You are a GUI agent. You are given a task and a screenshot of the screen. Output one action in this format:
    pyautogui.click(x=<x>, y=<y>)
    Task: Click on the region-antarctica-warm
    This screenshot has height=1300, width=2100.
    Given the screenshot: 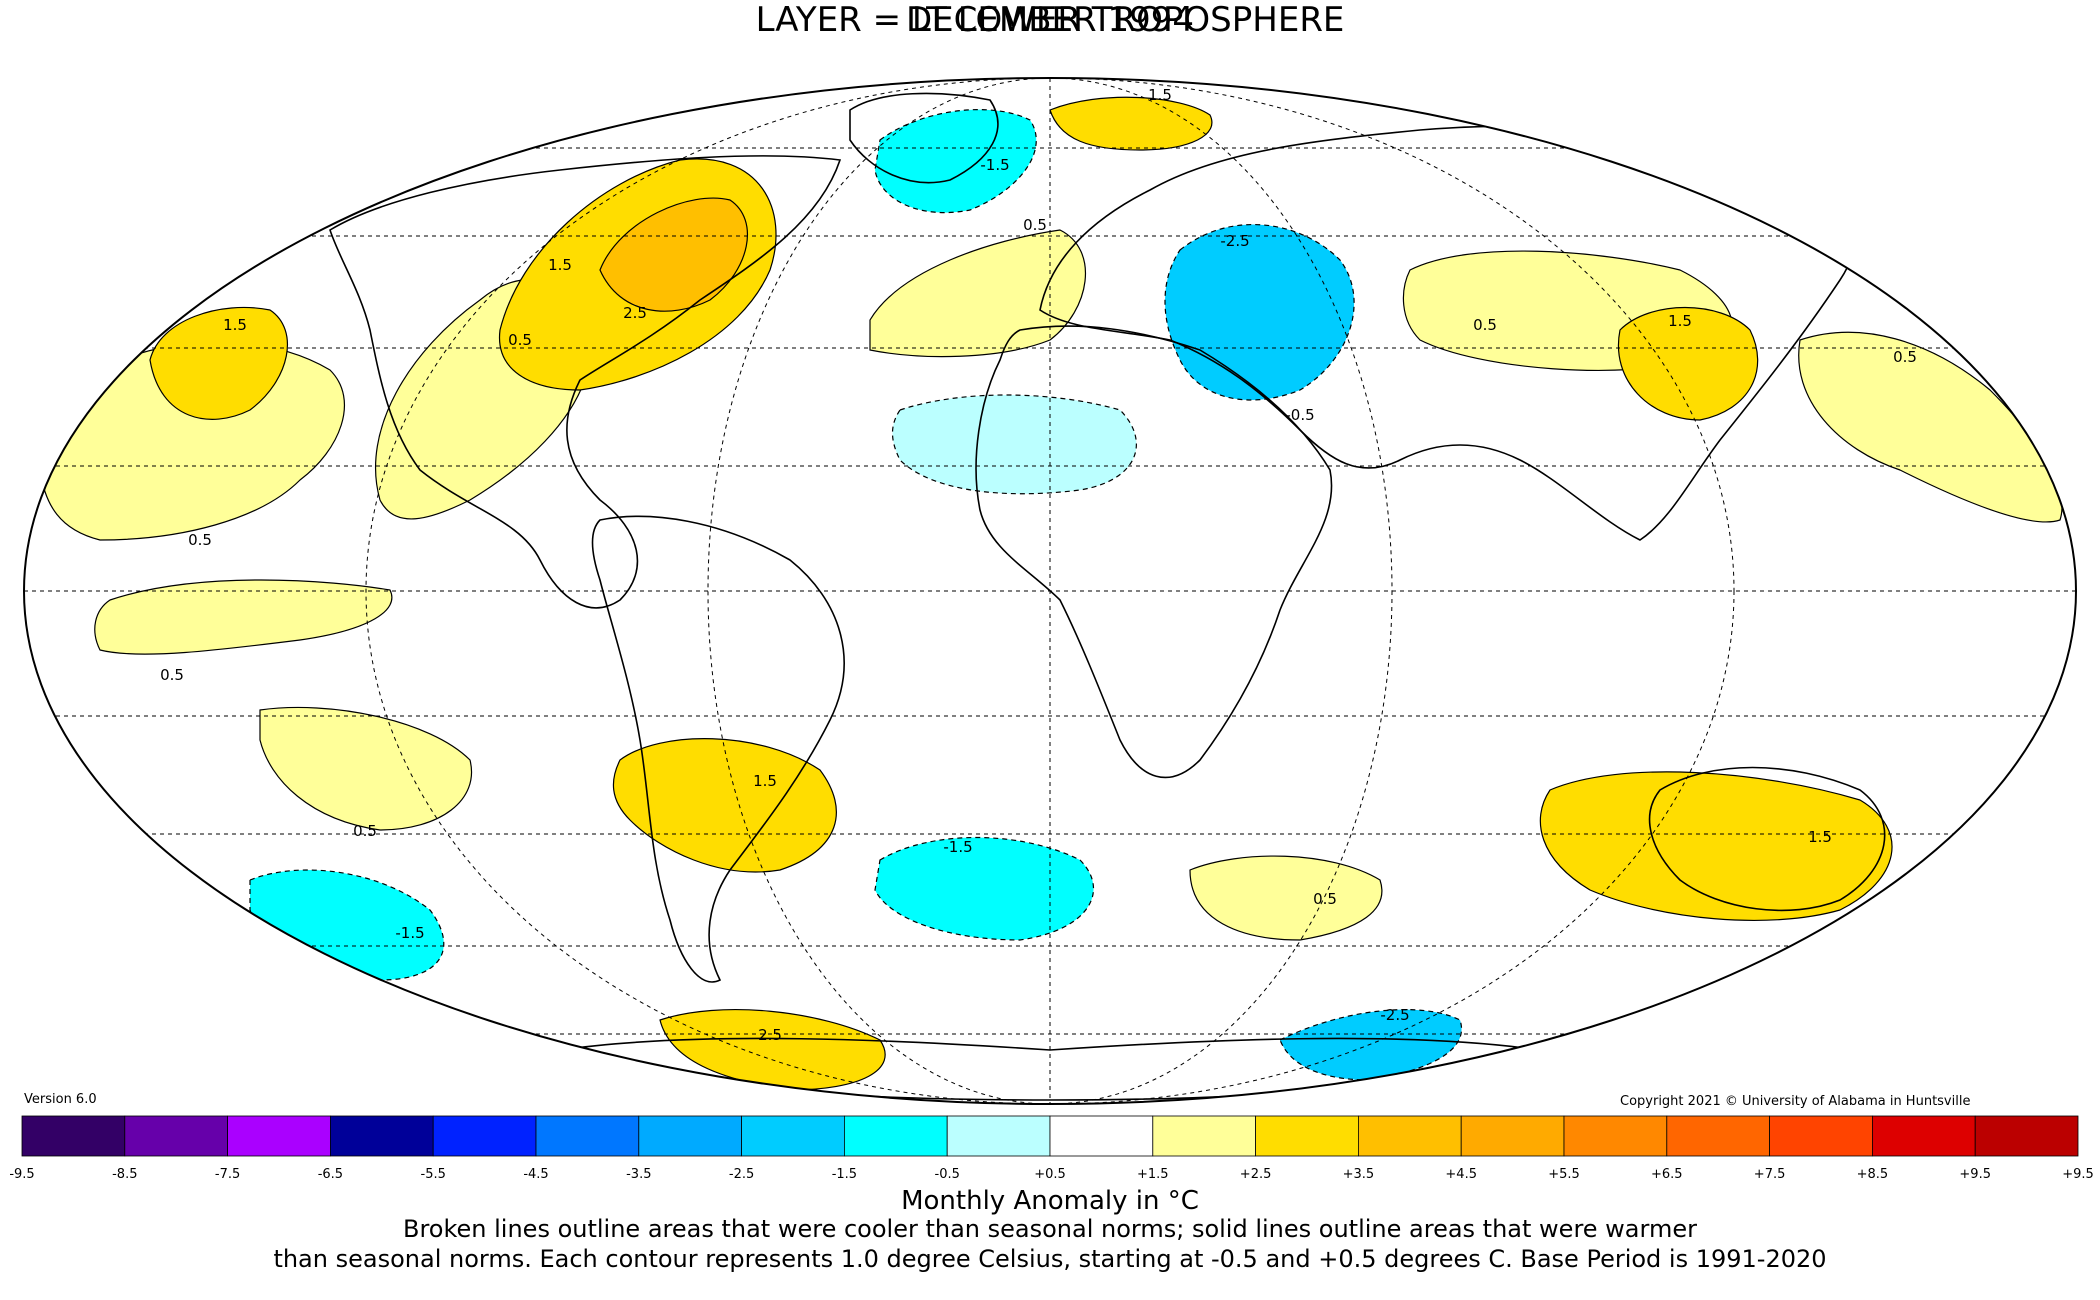 What is the action you would take?
    pyautogui.click(x=772, y=1050)
    